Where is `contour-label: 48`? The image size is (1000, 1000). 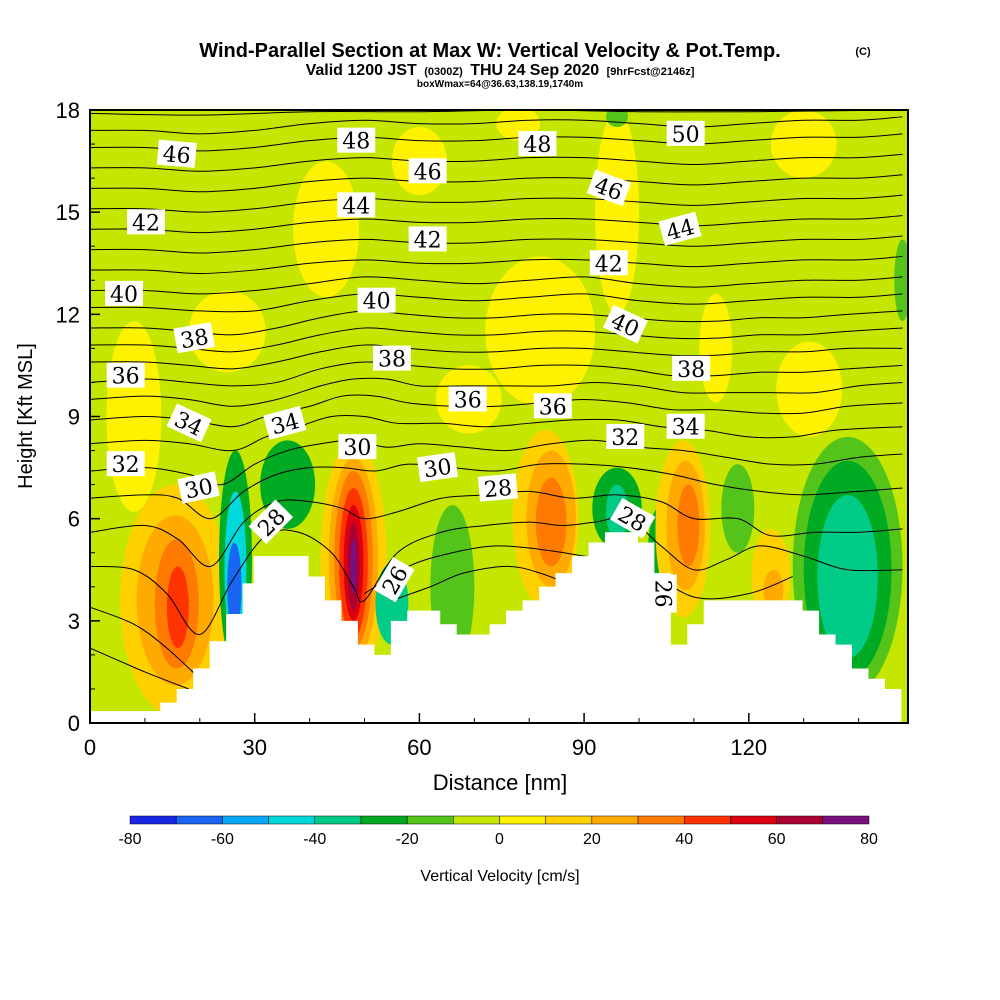
contour-label: 48 is located at coordinates (537, 144).